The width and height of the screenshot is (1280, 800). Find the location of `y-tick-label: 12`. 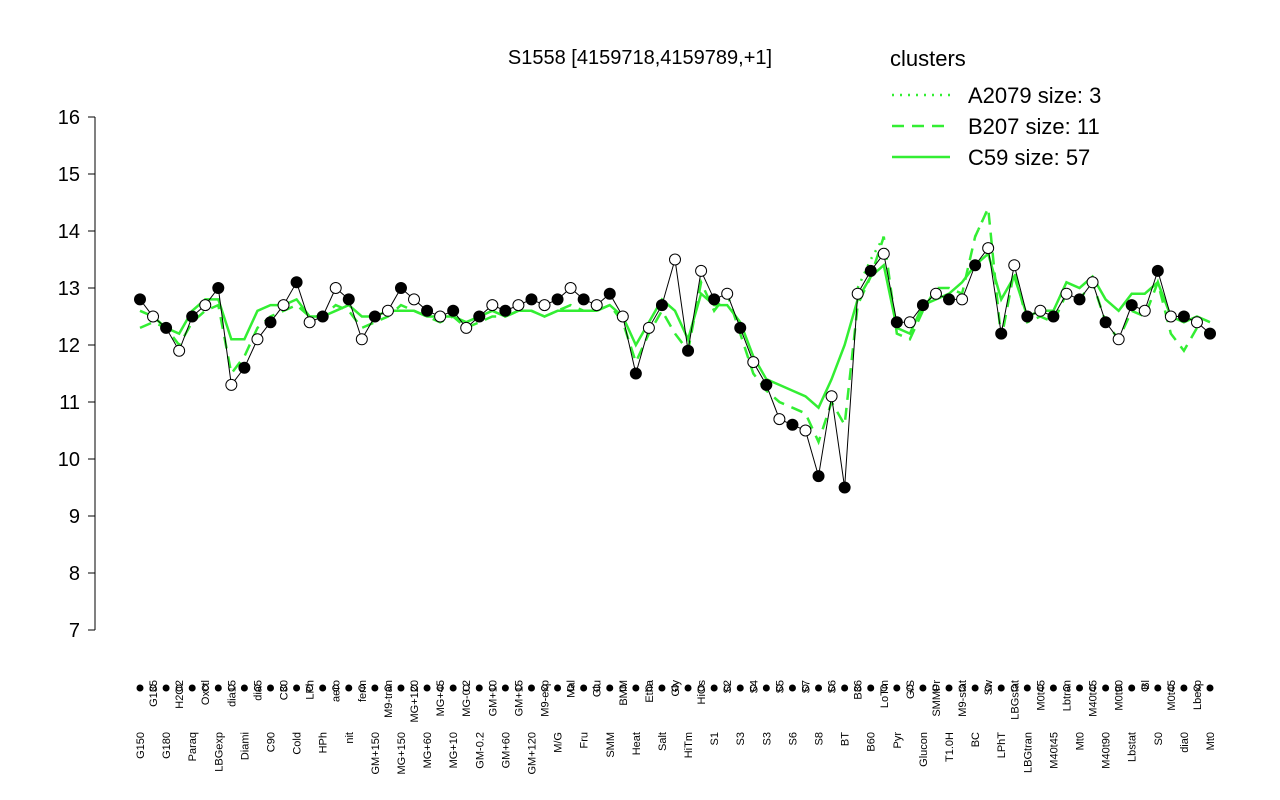

y-tick-label: 12 is located at coordinates (69, 346).